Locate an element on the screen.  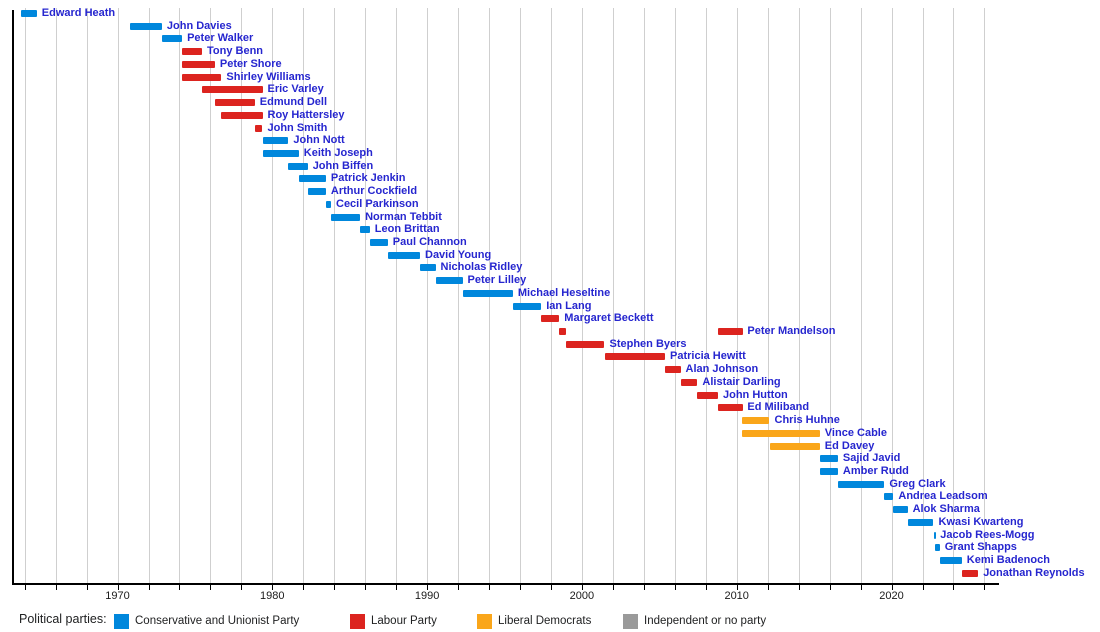
person-label: Eric Varley is located at coordinates (295, 89).